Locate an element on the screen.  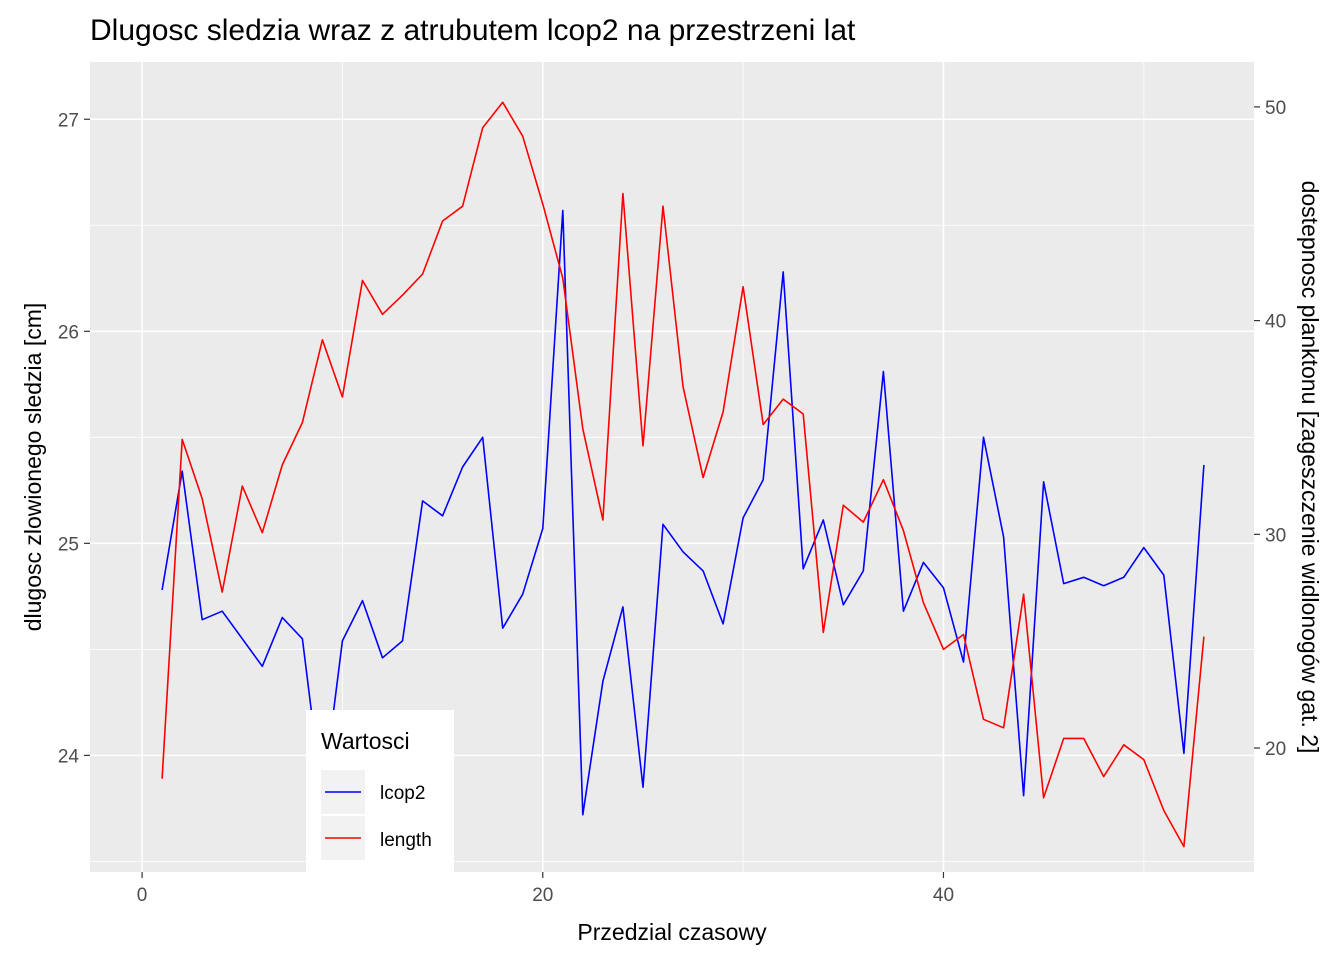
x-axis: 0 20 40 is located at coordinates (545, 889).